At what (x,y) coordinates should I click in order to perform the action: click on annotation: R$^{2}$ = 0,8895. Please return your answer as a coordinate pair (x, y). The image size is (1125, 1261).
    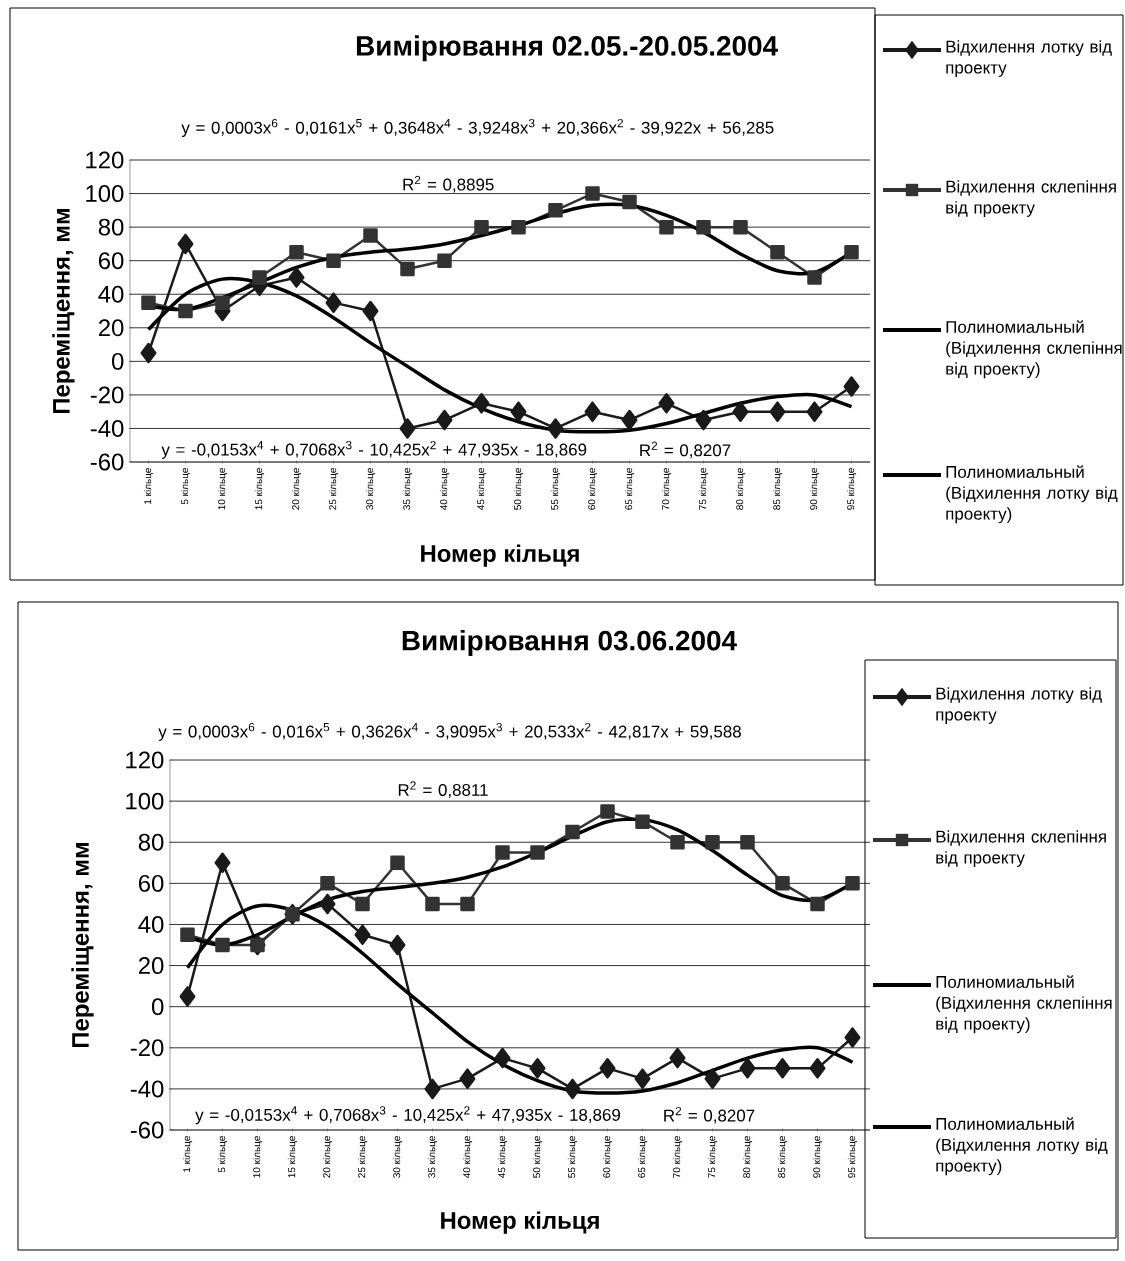
    Looking at the image, I should click on (448, 184).